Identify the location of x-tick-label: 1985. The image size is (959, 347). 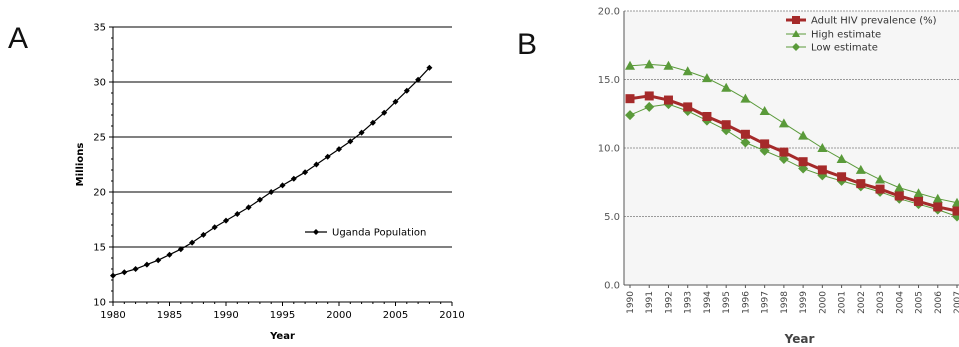
(169, 315).